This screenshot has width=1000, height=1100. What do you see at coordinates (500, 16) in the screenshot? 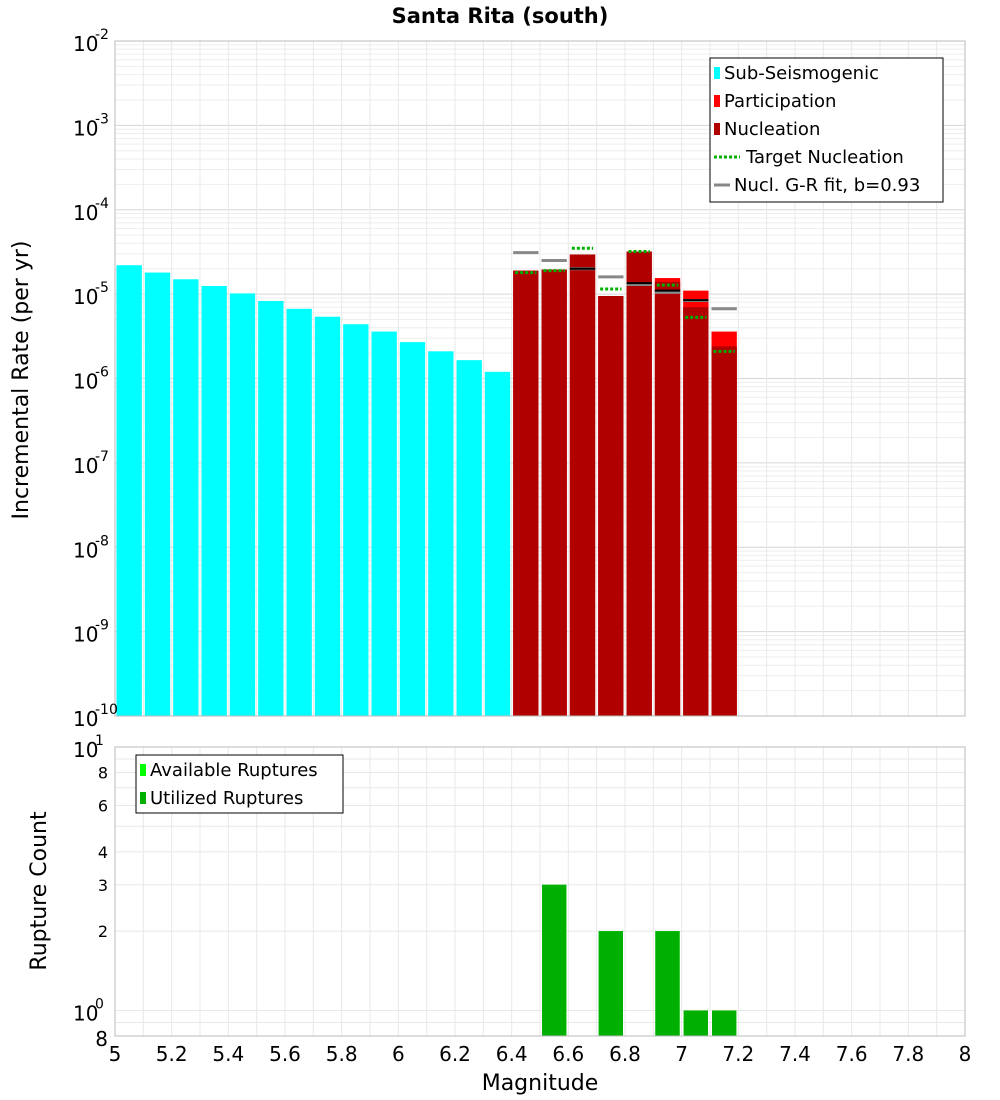
I see `chart-title: Santa Rita (south)` at bounding box center [500, 16].